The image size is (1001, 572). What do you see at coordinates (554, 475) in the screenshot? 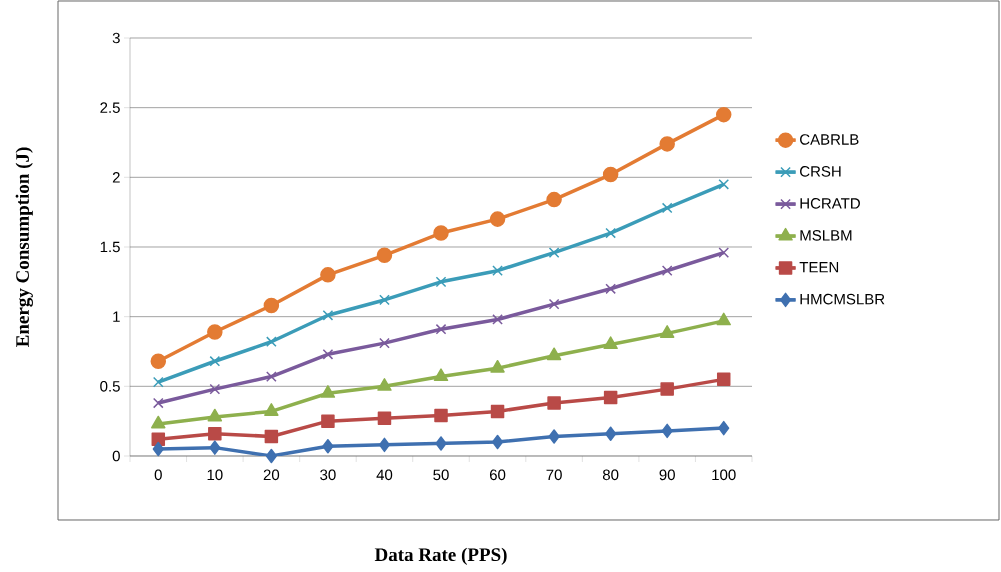
I see `x-tick-label: 70` at bounding box center [554, 475].